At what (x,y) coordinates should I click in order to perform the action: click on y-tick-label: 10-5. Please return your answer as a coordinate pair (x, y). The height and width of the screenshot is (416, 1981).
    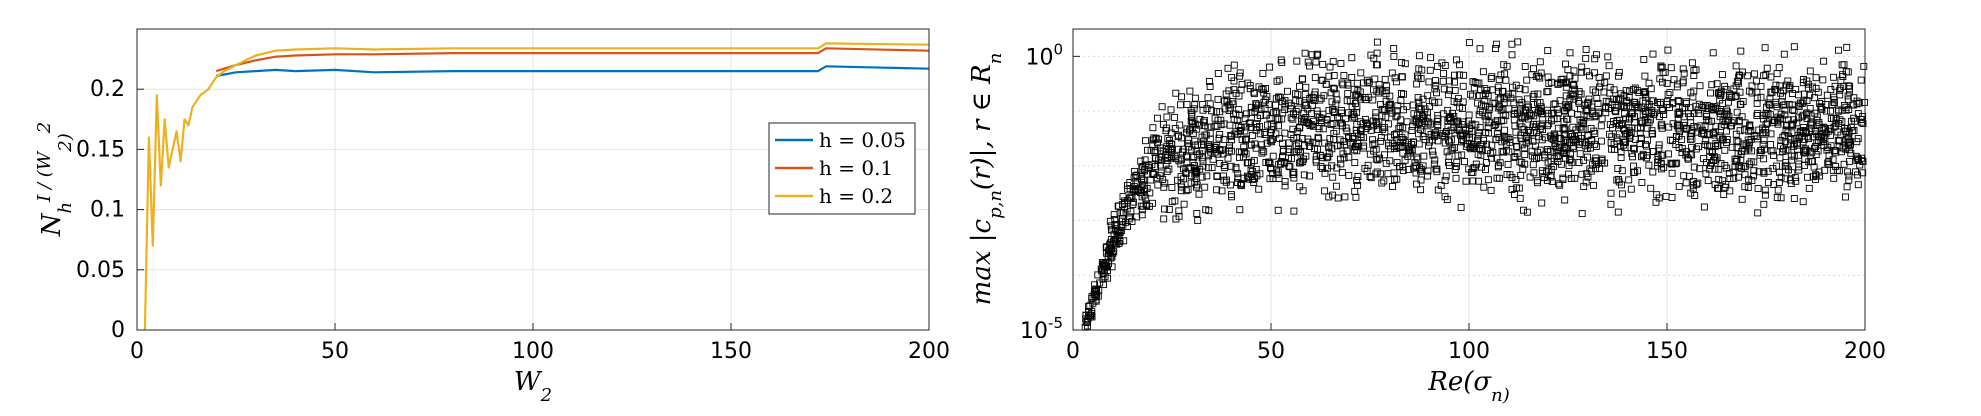
    Looking at the image, I should click on (1041, 329).